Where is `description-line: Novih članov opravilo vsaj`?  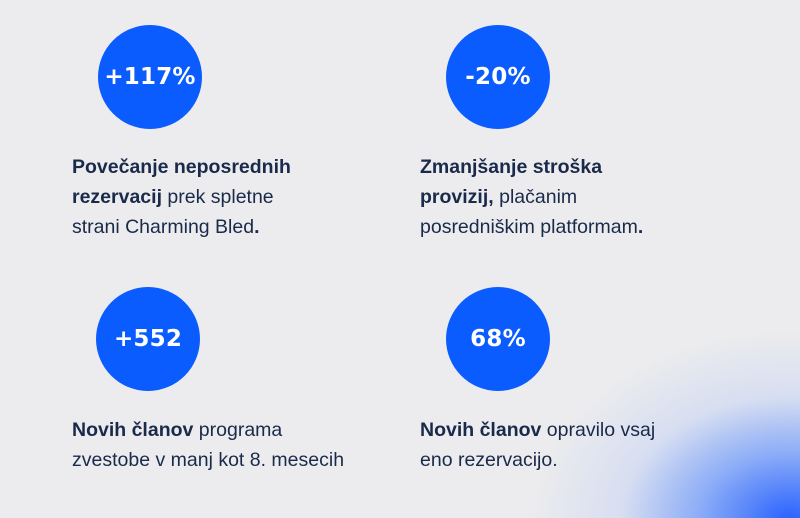
description-line: Novih članov opravilo vsaj is located at coordinates (537, 430).